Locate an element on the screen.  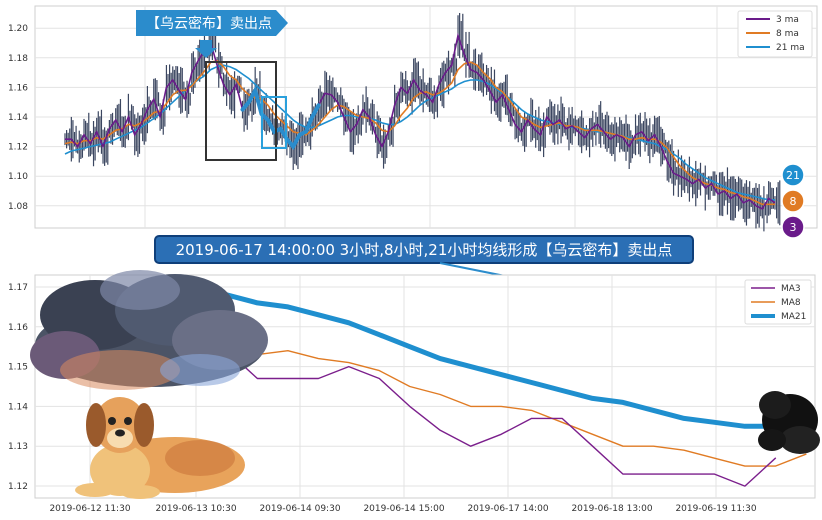
signal-highlight-box is located at coordinates (274, 122).